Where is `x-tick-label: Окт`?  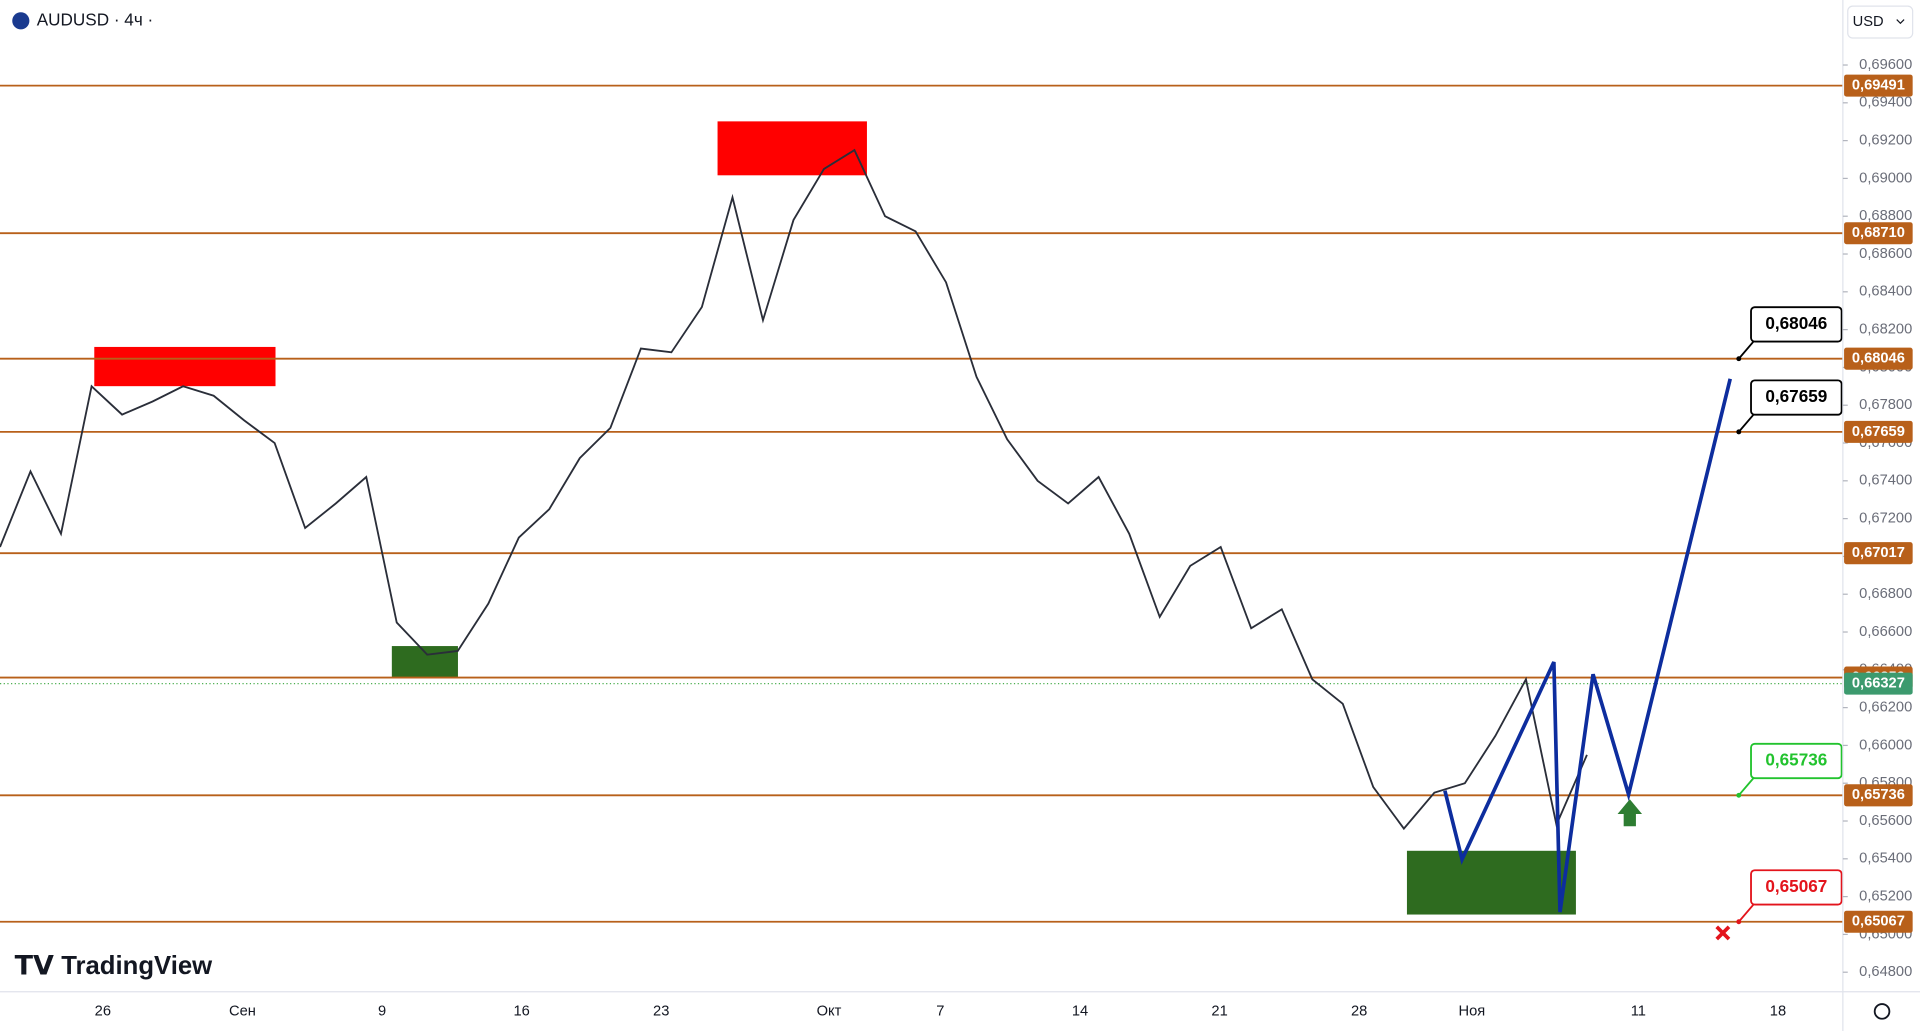 x-tick-label: Окт is located at coordinates (829, 1011).